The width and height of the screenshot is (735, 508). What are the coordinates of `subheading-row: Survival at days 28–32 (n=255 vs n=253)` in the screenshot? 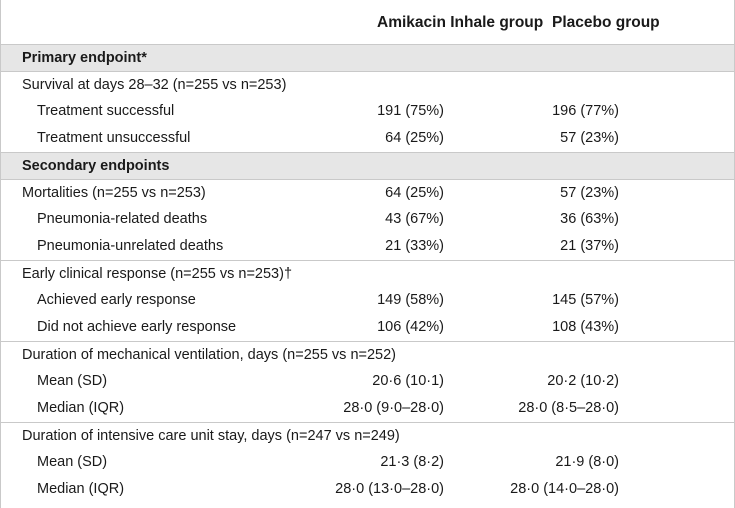 It's located at (367, 84).